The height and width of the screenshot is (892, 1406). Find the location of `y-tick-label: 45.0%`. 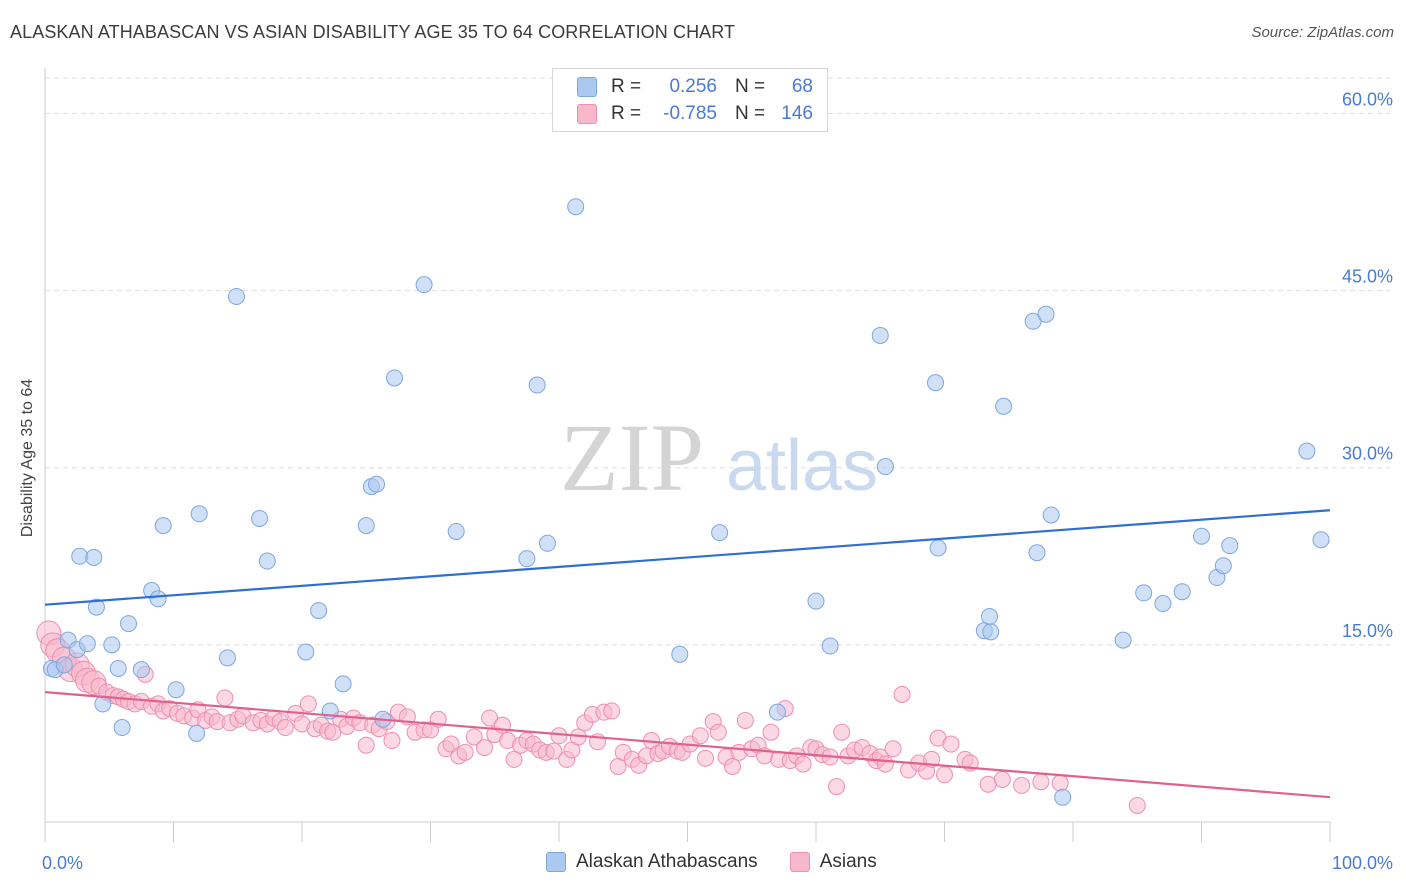

y-tick-label: 45.0% is located at coordinates (1367, 277).